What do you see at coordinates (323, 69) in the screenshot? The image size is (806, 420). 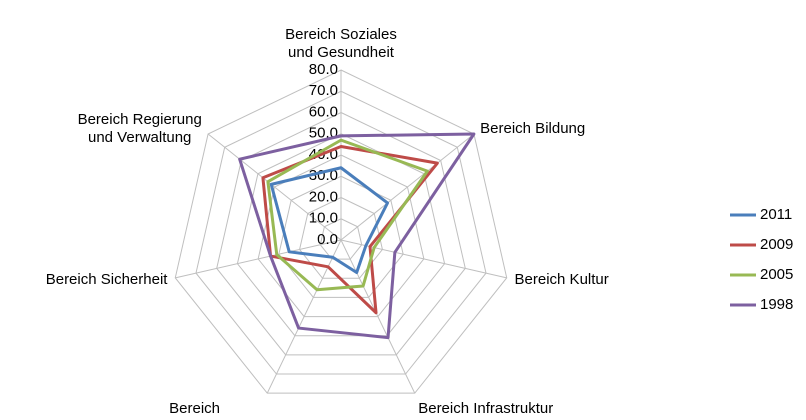 I see `r-tick-label: 80.0` at bounding box center [323, 69].